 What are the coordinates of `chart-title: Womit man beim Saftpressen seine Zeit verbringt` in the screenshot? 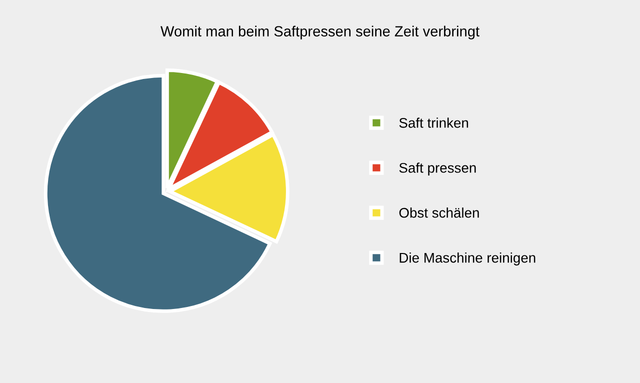 It's located at (320, 33).